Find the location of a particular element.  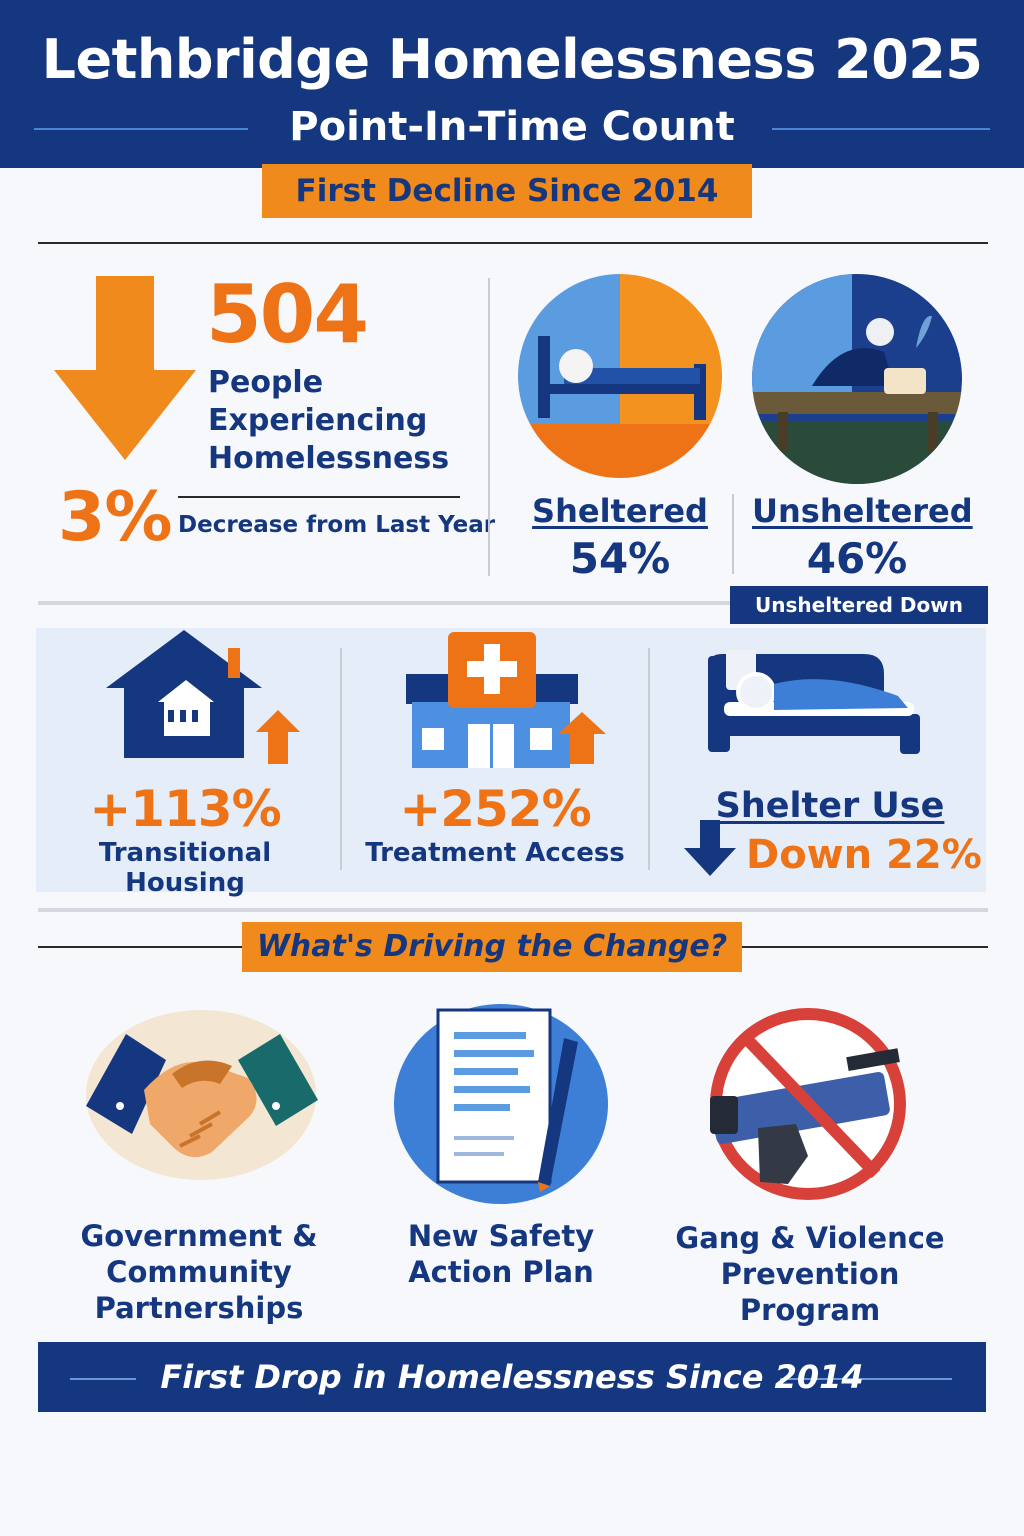

total-label-line: People is located at coordinates (266, 382).